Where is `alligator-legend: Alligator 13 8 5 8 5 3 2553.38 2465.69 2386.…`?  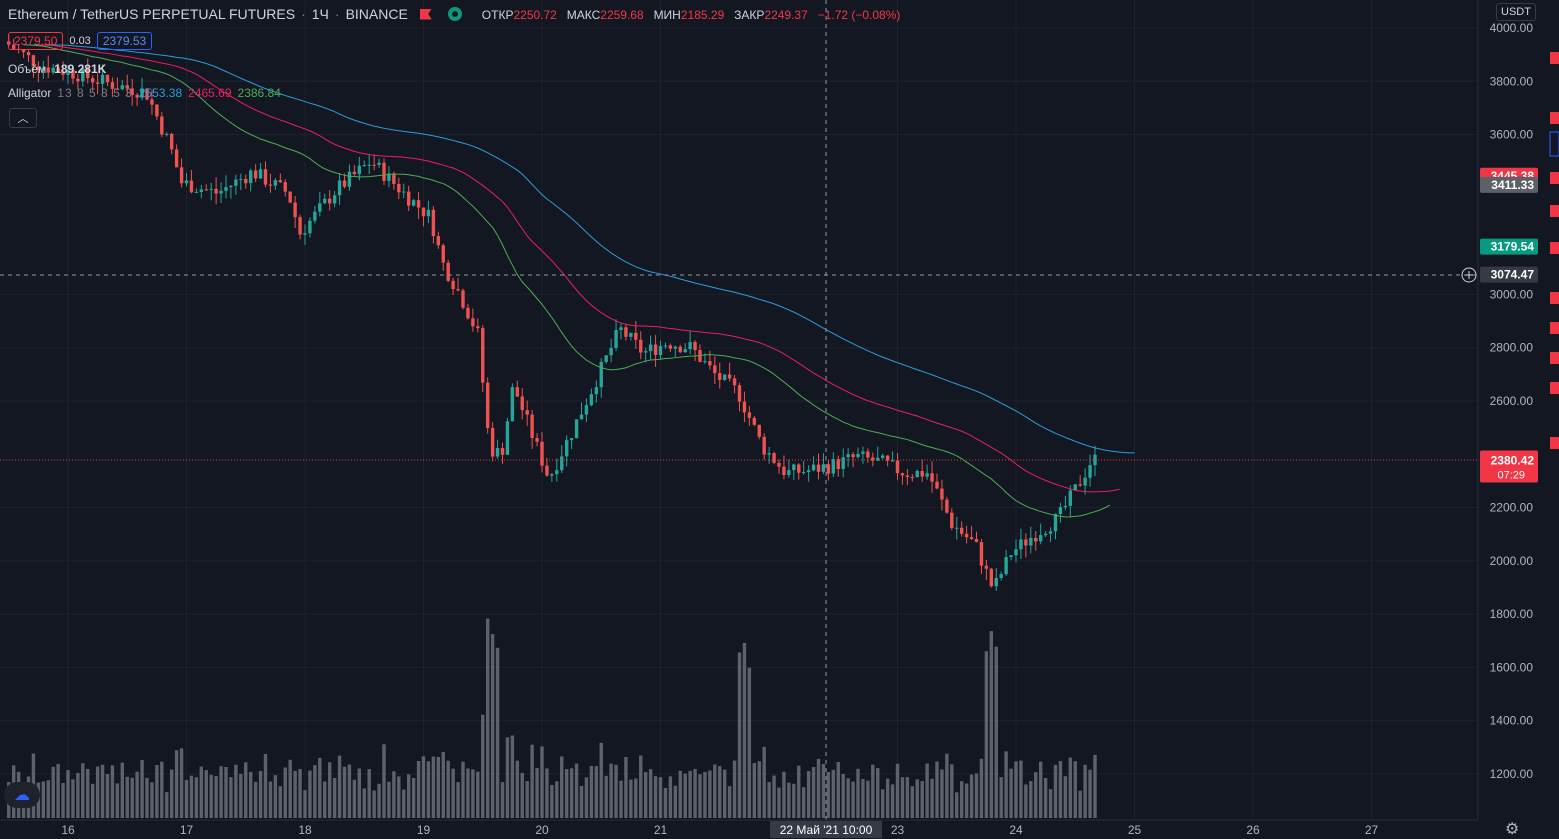
alligator-legend: Alligator 13 8 5 8 5 3 2553.38 2465.69 2386.… is located at coordinates (144, 93).